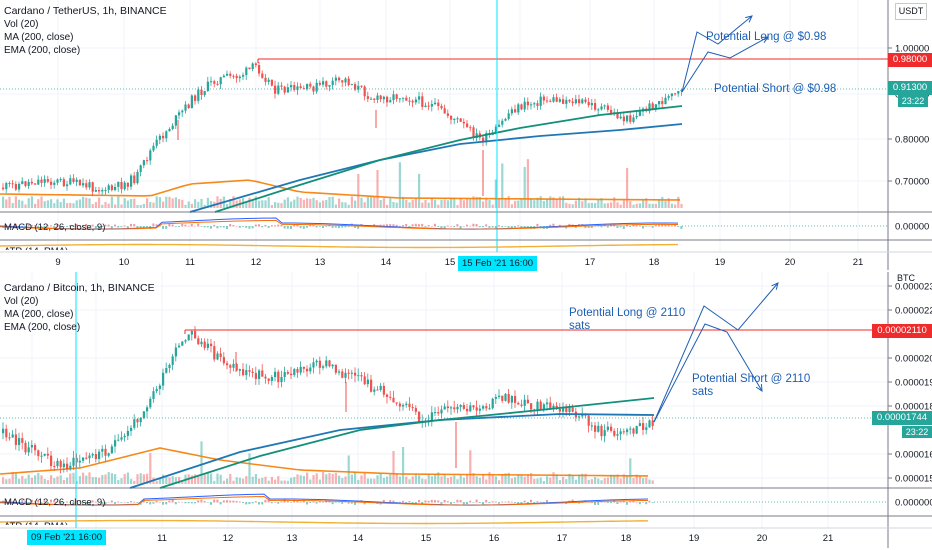  I want to click on top-crosshair-time: 15 Feb '21 16:00, so click(498, 263).